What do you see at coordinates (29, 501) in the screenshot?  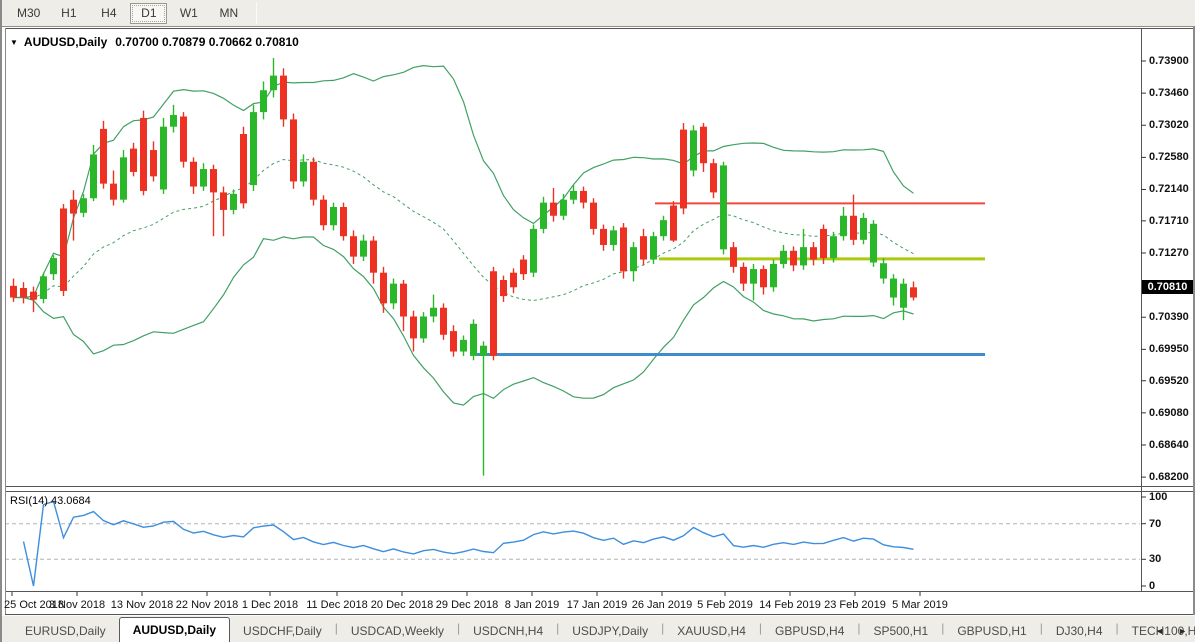 I see `rsi-name: RSI(14)` at bounding box center [29, 501].